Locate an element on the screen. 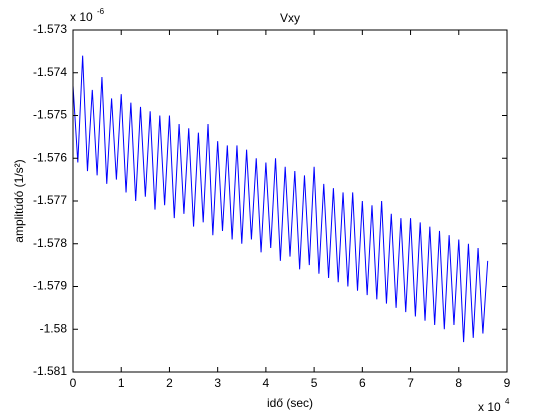 The width and height of the screenshot is (560, 420). y-tick-label: -1.58 is located at coordinates (54, 328).